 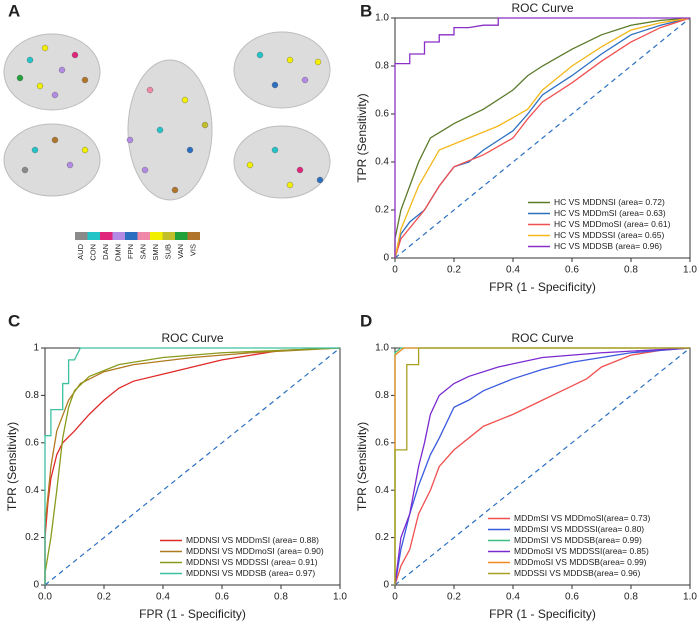 I want to click on brain-lateral-left, so click(x=52, y=72).